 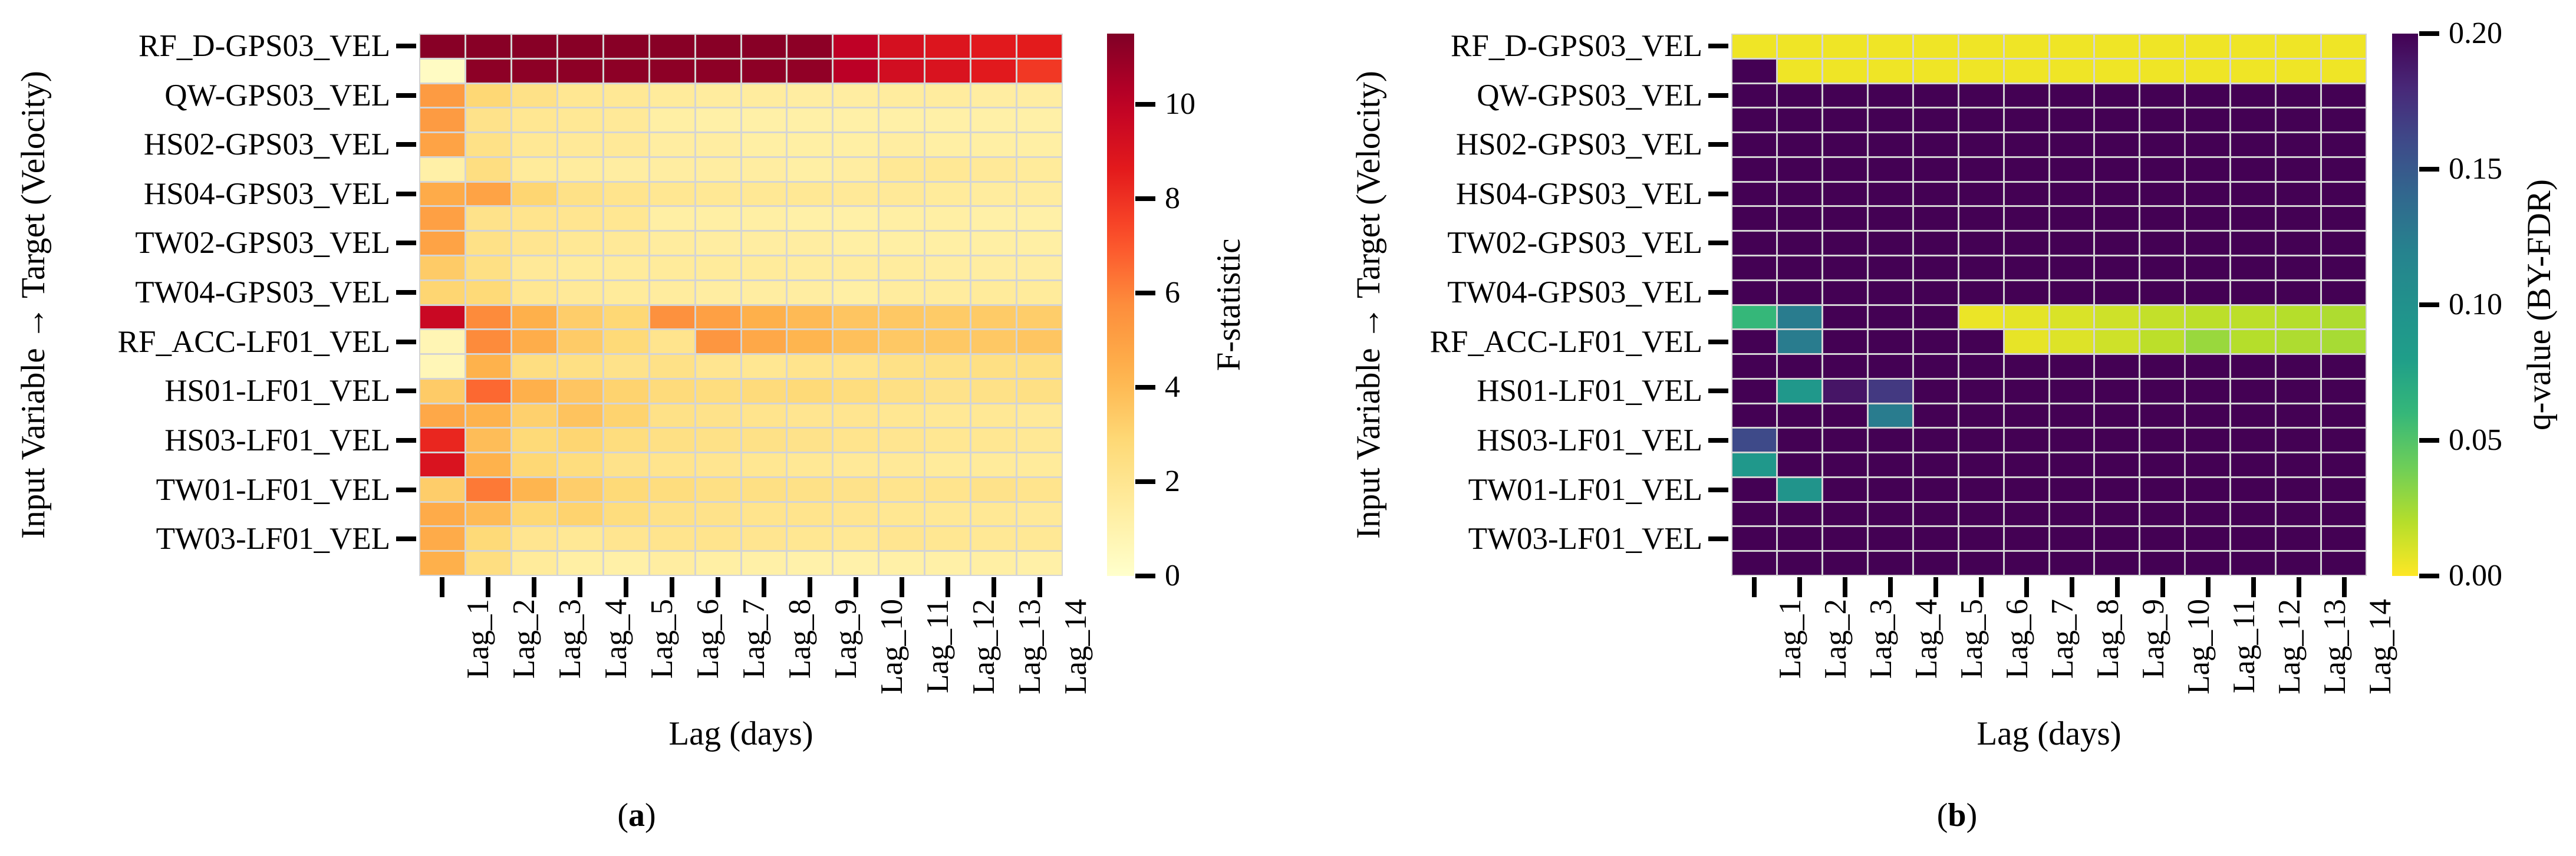 I want to click on x-tick-label: Lag_1, so click(x=478, y=639).